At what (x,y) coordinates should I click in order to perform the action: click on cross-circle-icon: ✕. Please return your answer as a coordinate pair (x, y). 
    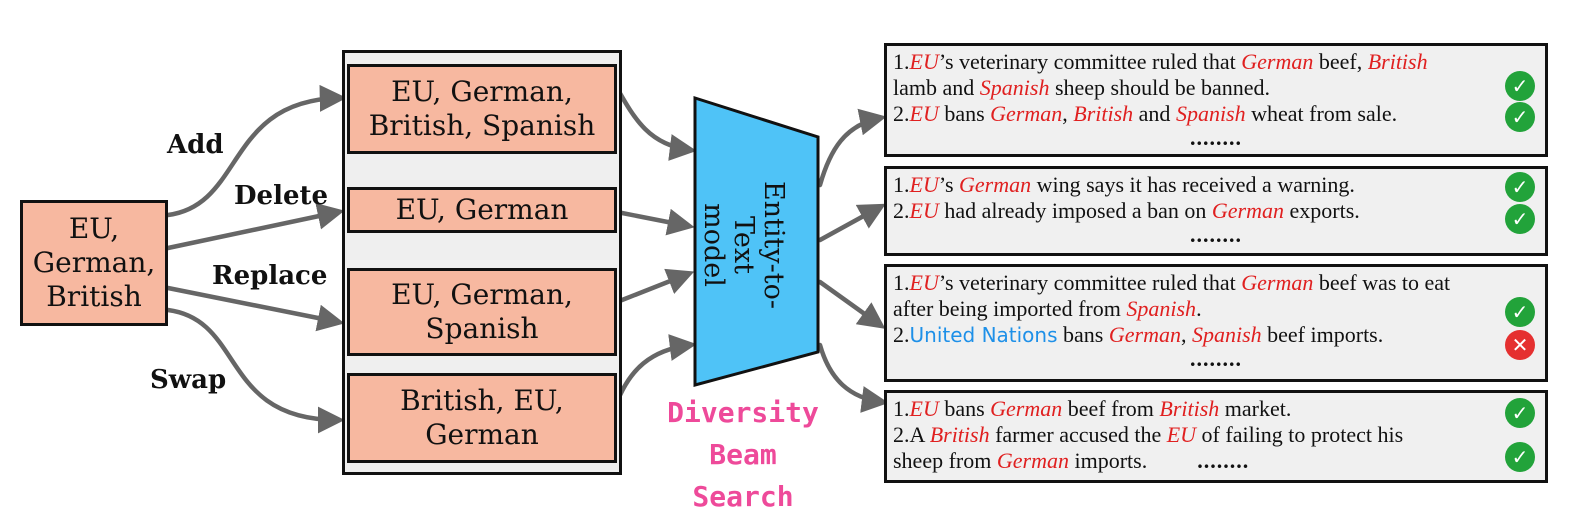
    Looking at the image, I should click on (1520, 345).